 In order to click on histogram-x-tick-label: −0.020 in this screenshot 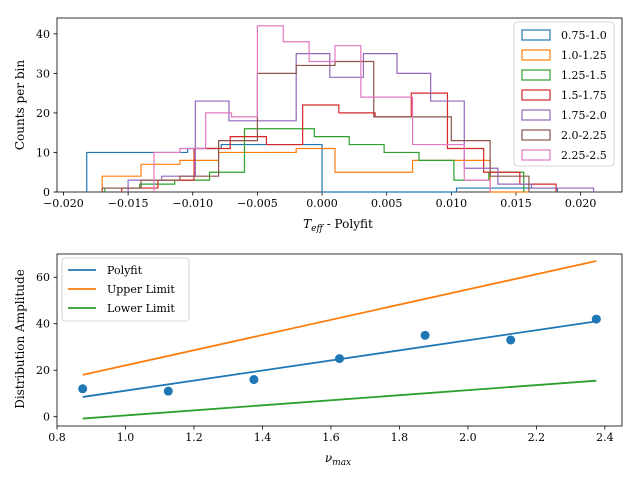, I will do `click(63, 203)`.